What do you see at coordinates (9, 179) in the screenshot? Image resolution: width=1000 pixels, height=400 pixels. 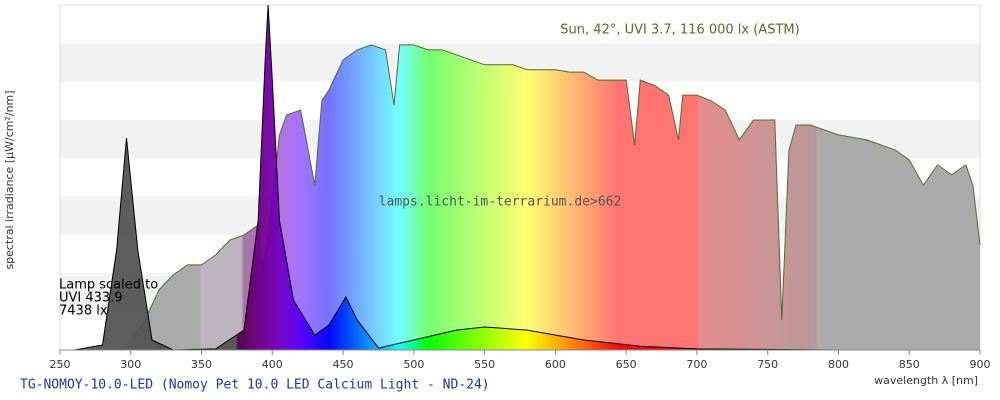 I see `y-axis-label: spectral irradiance [µW/cm²/nm]` at bounding box center [9, 179].